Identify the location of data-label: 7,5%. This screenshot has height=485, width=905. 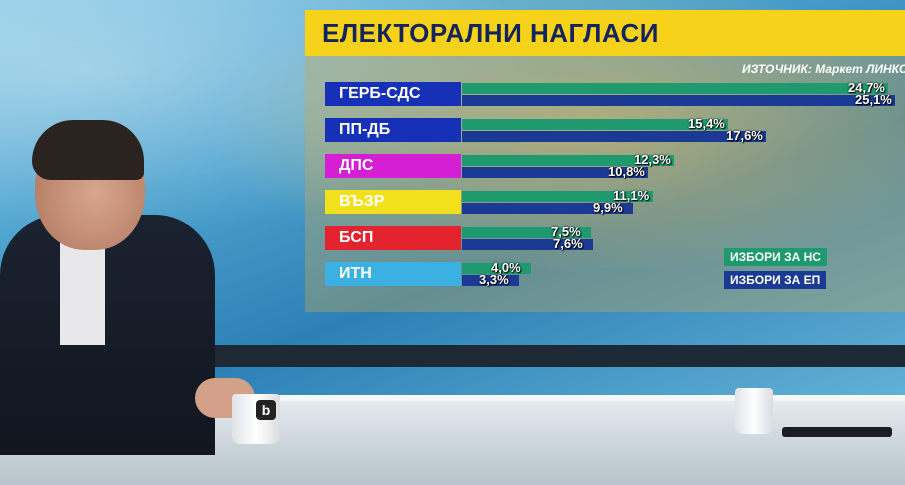
(566, 231).